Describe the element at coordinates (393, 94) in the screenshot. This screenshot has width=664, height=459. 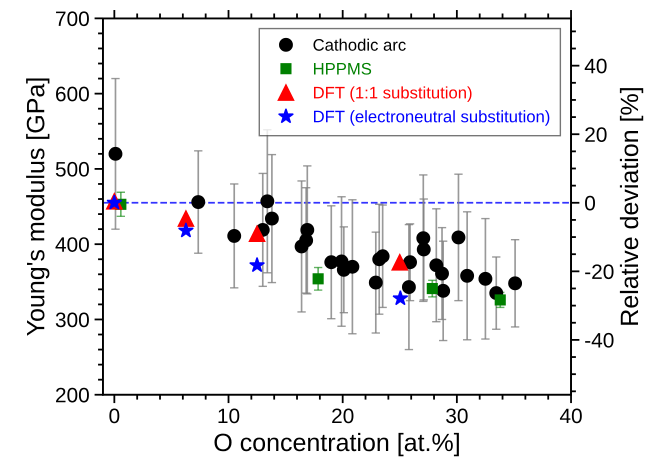
I see `legend-label: DFT (1:1 substitution)` at that location.